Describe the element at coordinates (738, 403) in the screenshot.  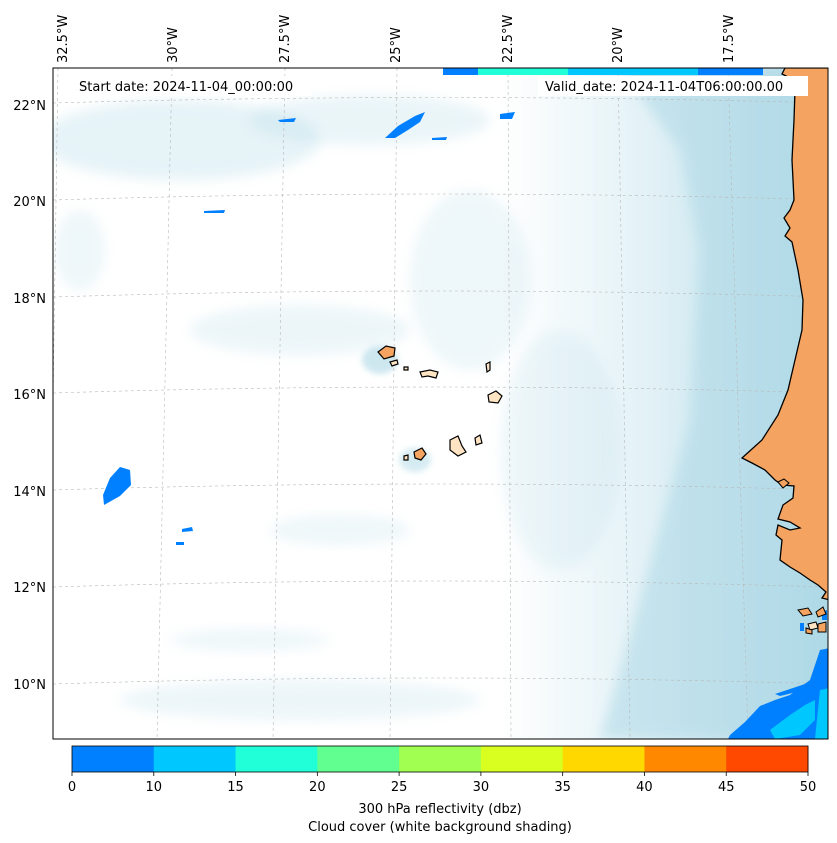
I see `meridian-17-5w` at that location.